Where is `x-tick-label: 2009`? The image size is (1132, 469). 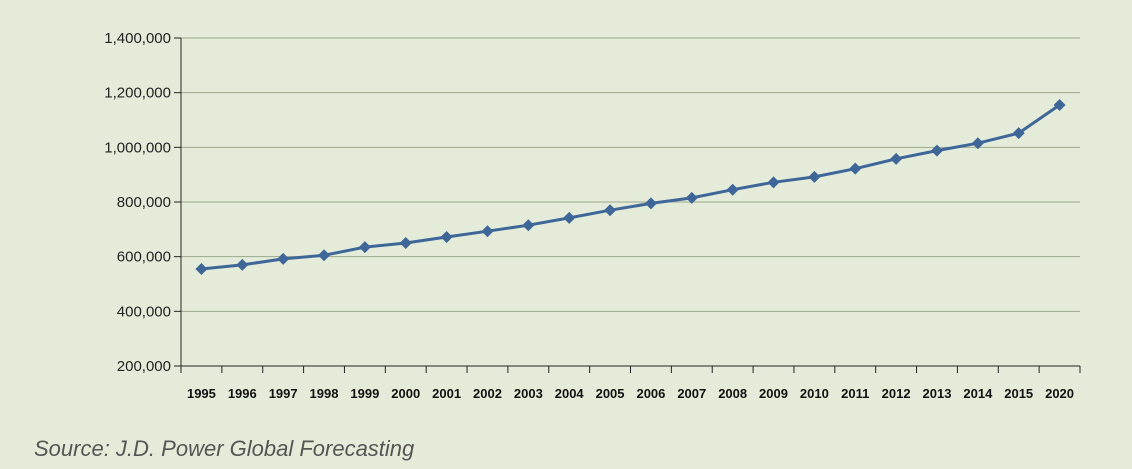
x-tick-label: 2009 is located at coordinates (773, 393).